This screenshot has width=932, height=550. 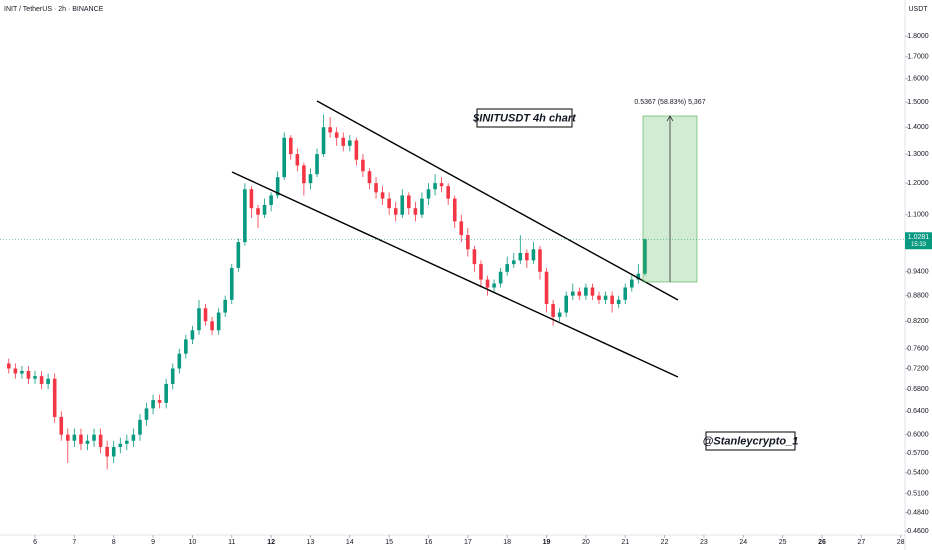 What do you see at coordinates (350, 542) in the screenshot?
I see `x-tick-label: 14` at bounding box center [350, 542].